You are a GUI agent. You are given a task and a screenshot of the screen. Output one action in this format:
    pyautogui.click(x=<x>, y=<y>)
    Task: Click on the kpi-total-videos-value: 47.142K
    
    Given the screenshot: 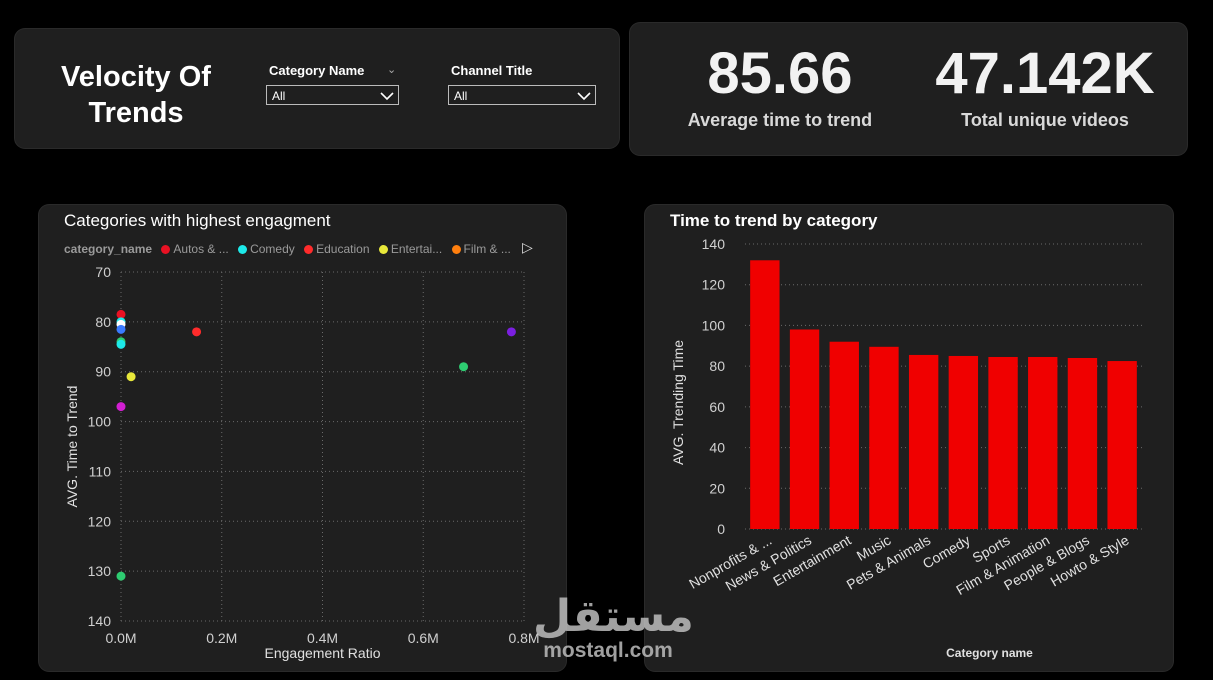 What is the action you would take?
    pyautogui.click(x=1045, y=73)
    